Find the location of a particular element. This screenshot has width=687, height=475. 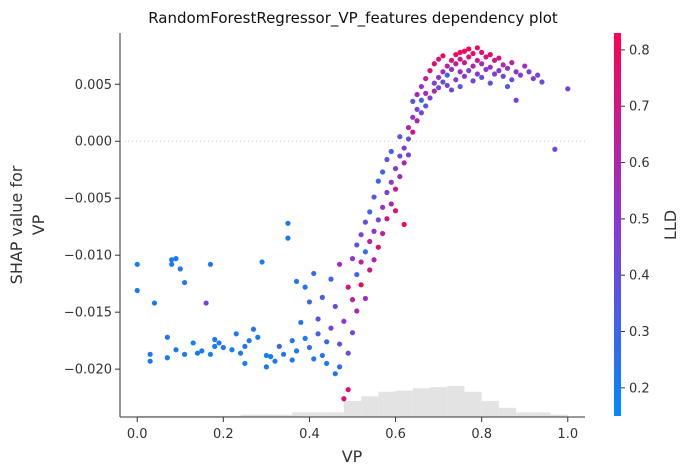

x-tick-label: 1.0 is located at coordinates (567, 434).